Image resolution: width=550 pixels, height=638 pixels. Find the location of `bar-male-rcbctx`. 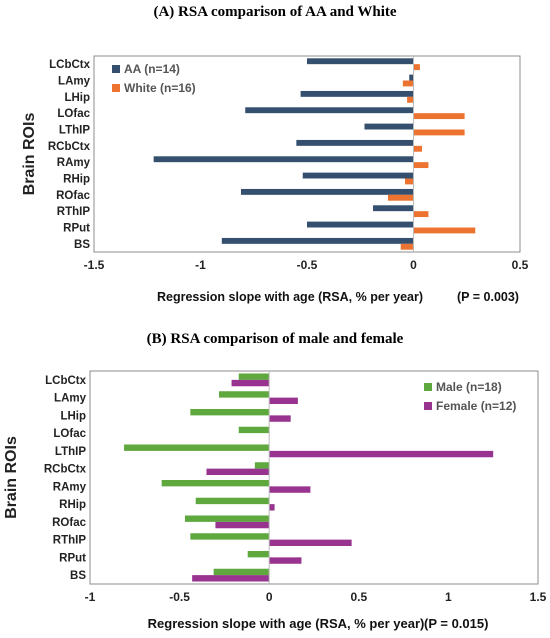

bar-male-rcbctx is located at coordinates (262, 465).